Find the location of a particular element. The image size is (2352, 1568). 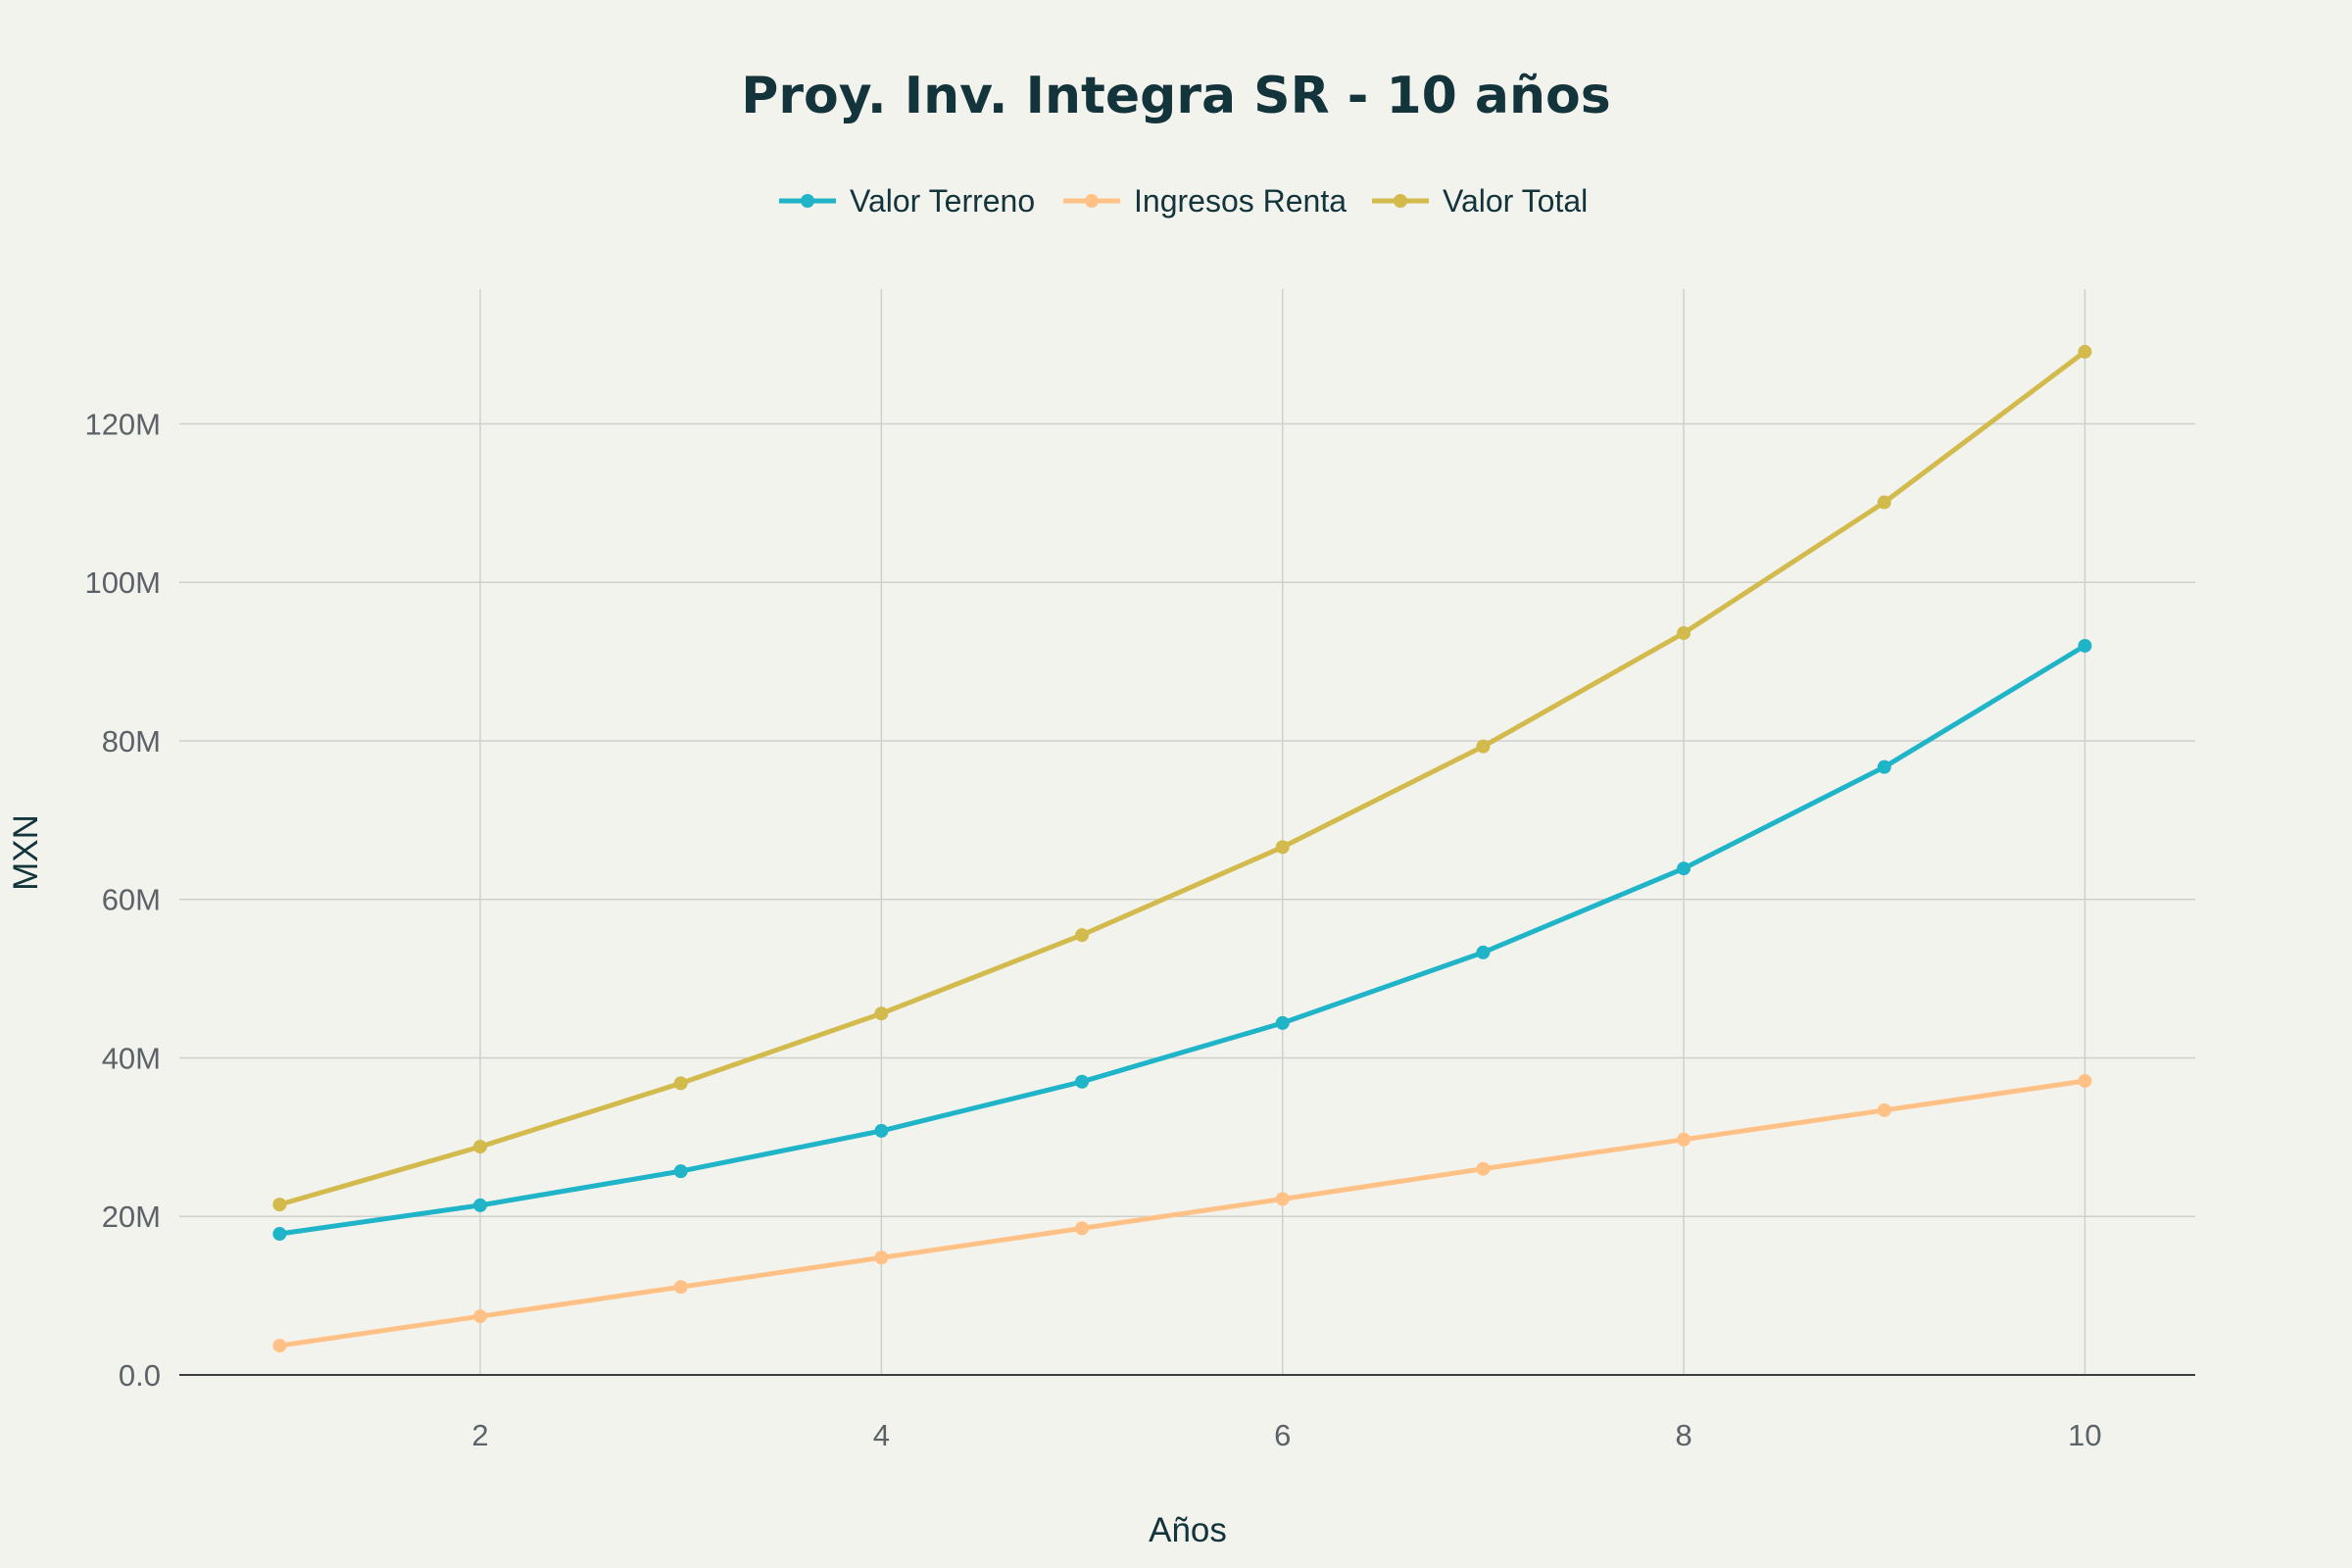

x-tick-label: 8 is located at coordinates (1683, 1435).